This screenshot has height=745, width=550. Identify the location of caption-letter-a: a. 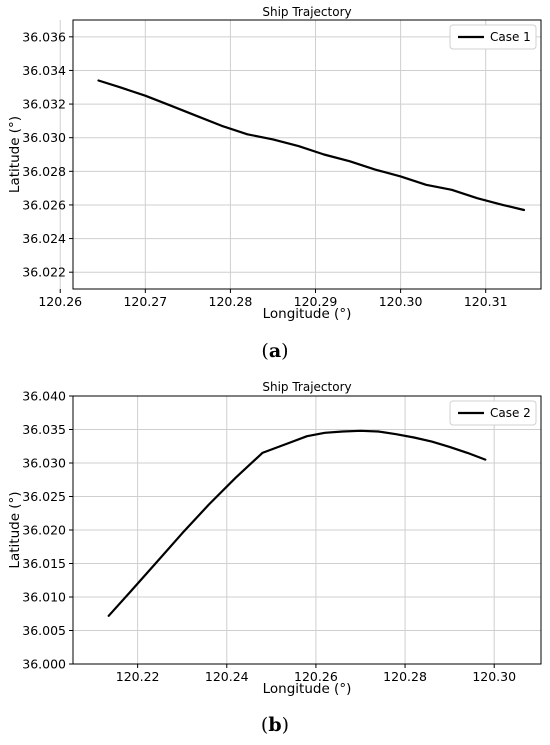
(275, 351).